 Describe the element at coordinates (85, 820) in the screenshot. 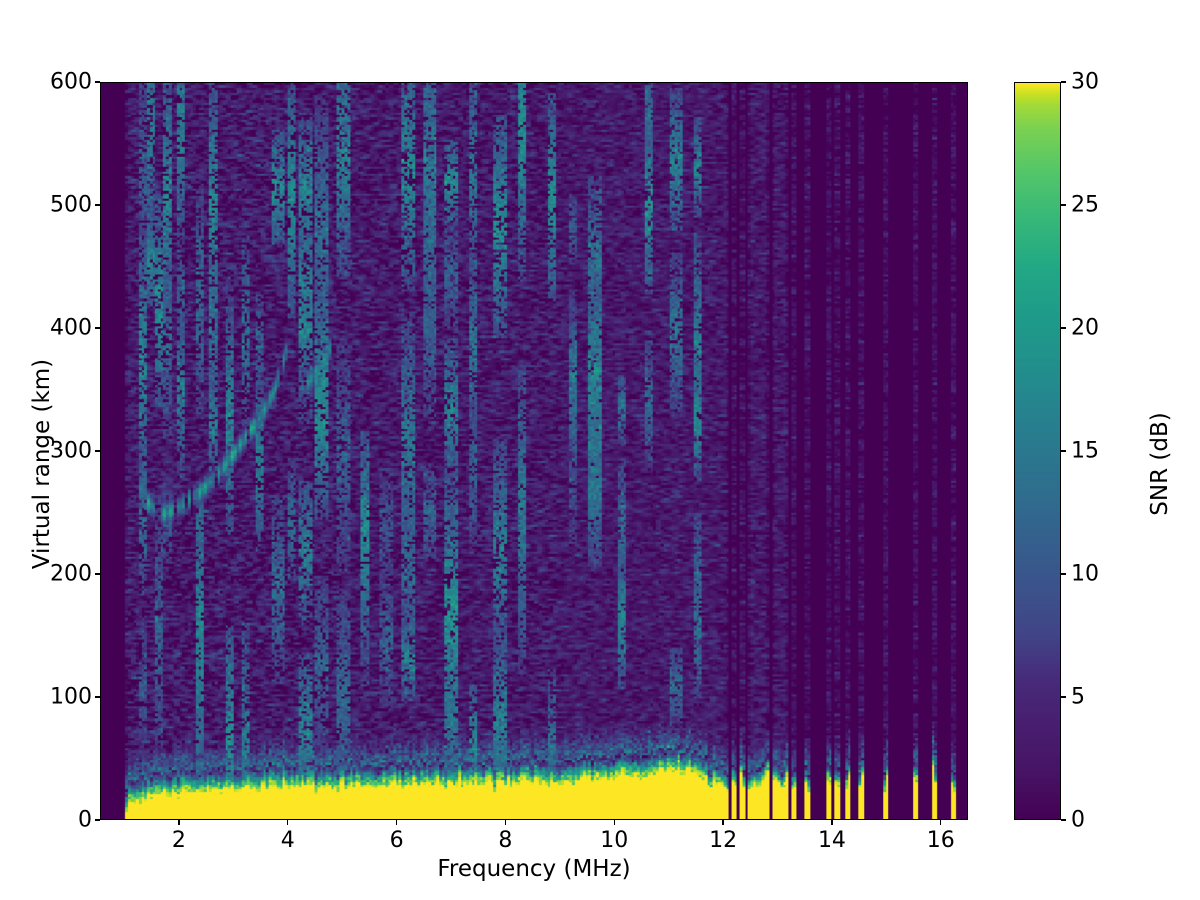

I see `y-tick-label: 0` at that location.